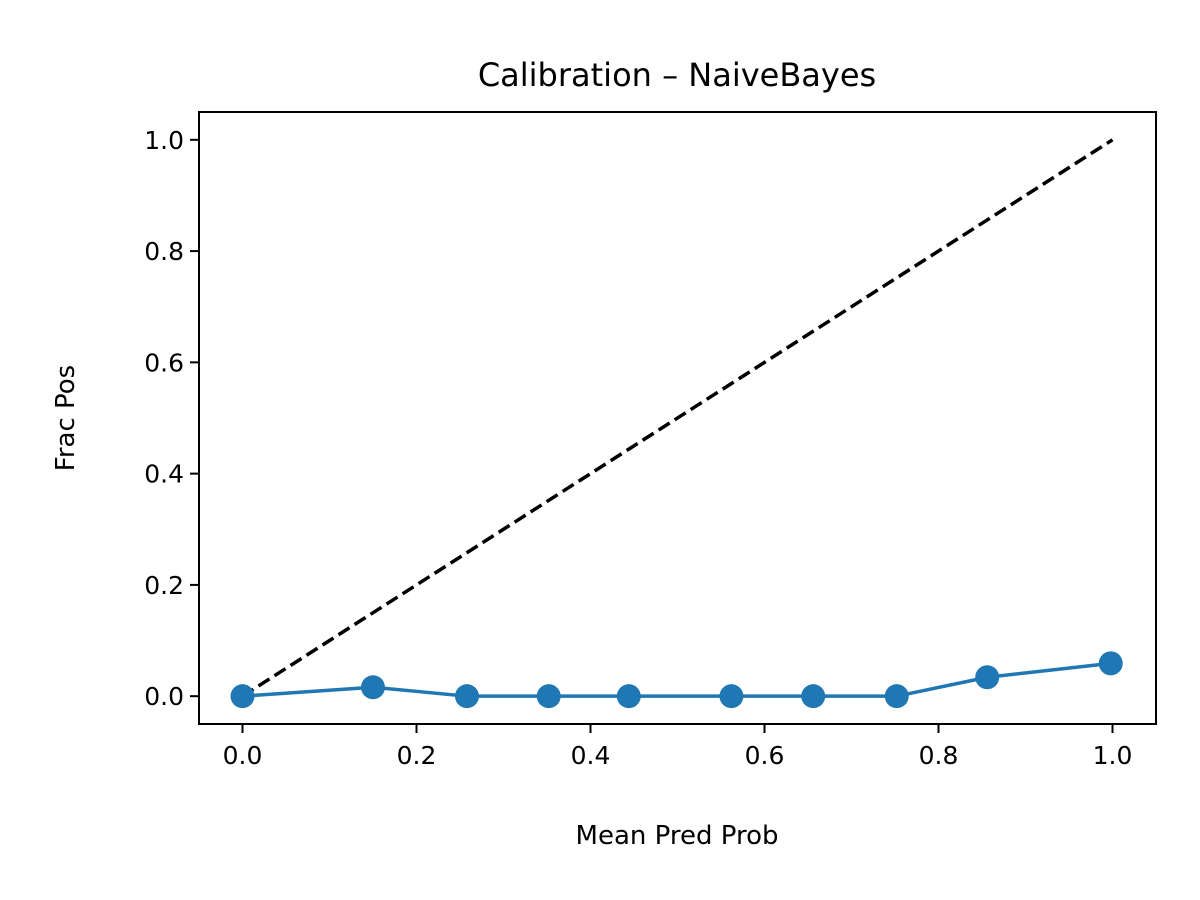  I want to click on x-tick-label-0: 0.0, so click(243, 755).